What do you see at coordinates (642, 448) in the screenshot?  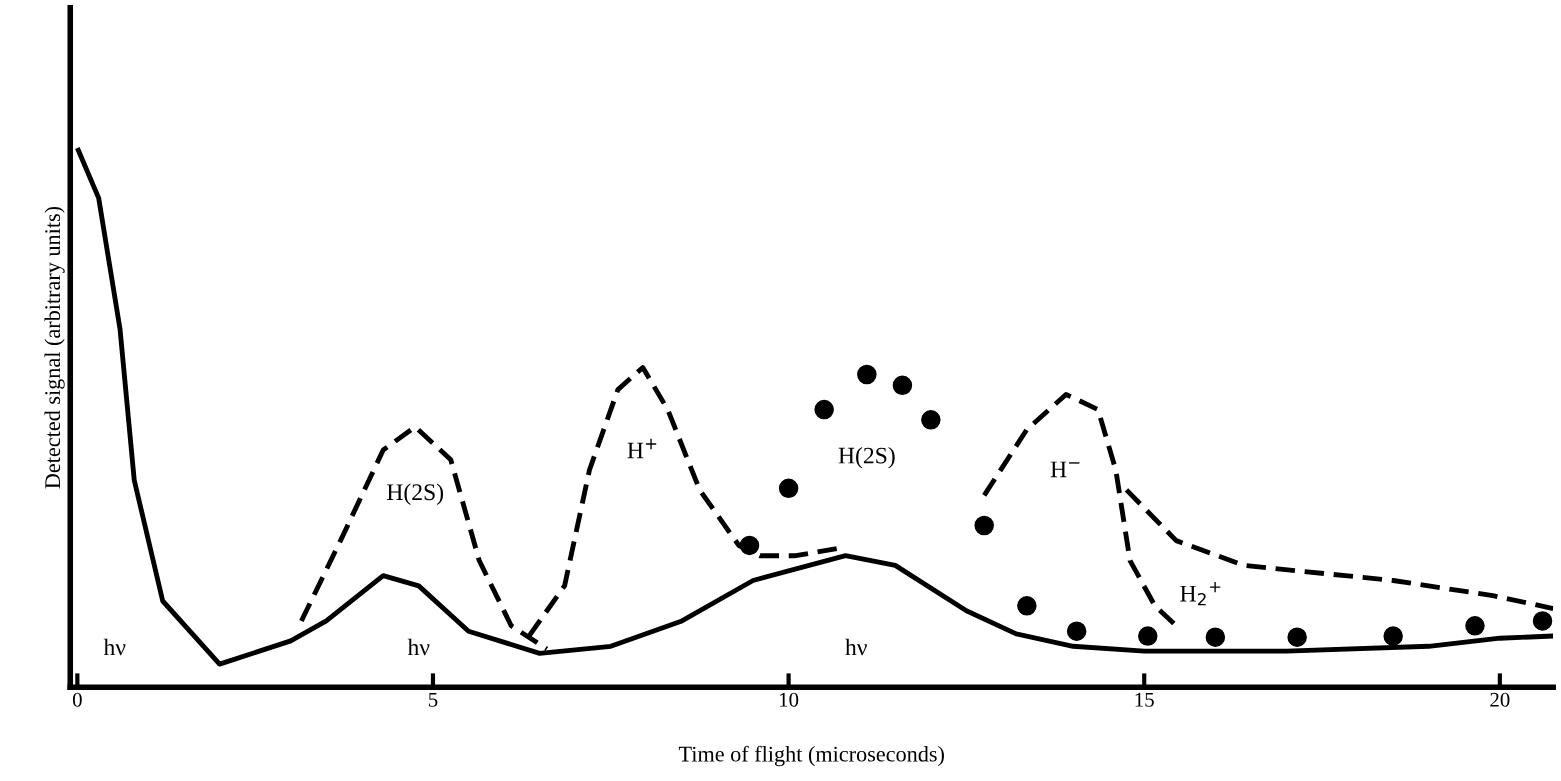 I see `series-label: H$^{+}$` at bounding box center [642, 448].